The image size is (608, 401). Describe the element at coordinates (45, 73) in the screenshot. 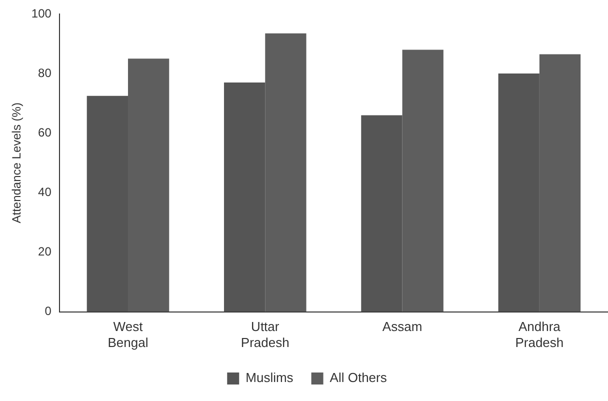

I see `y-tick-label: 80` at that location.